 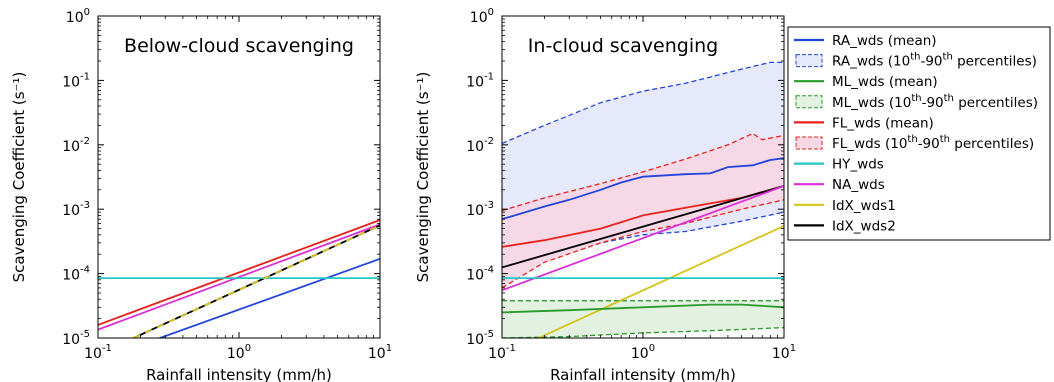 I want to click on legend-label: IdX_wds1, so click(x=864, y=206).